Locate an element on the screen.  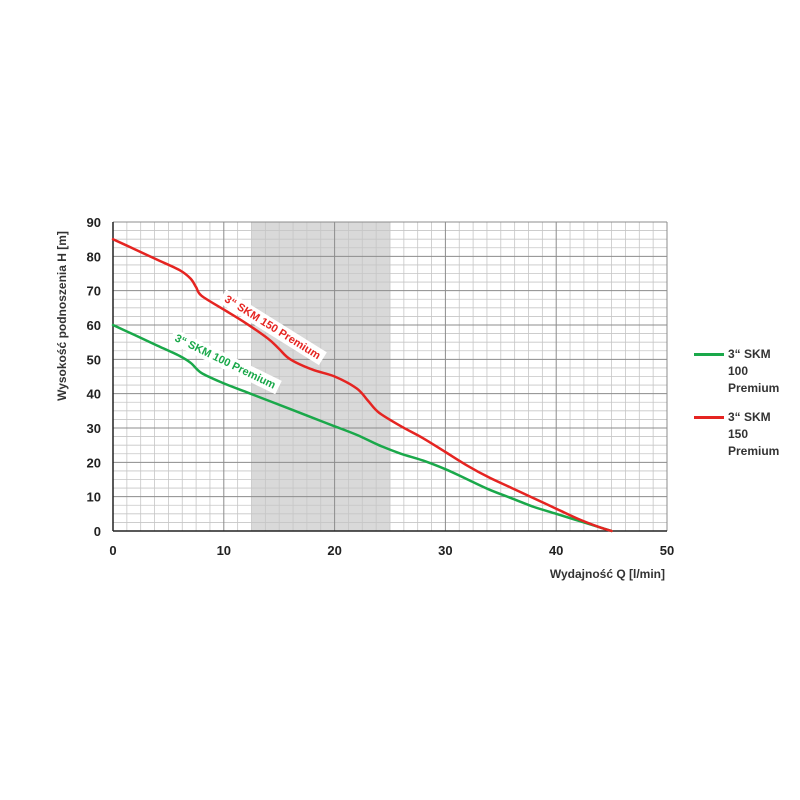
y-tick-label: 70 is located at coordinates (94, 291).